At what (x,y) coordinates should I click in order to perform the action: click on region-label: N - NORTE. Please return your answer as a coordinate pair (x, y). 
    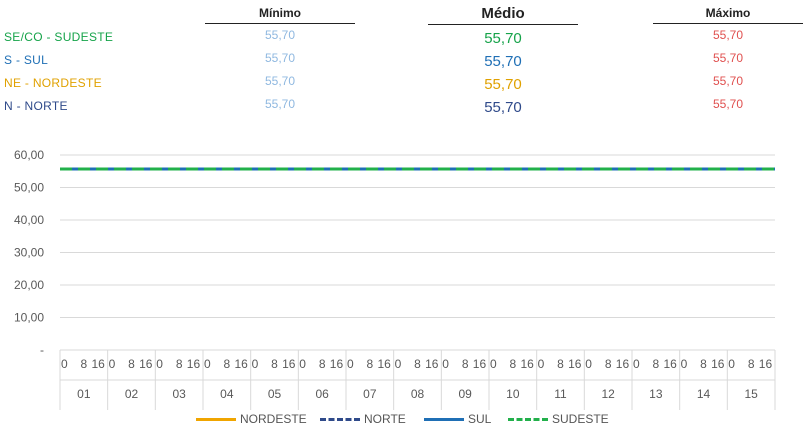
    Looking at the image, I should click on (36, 106).